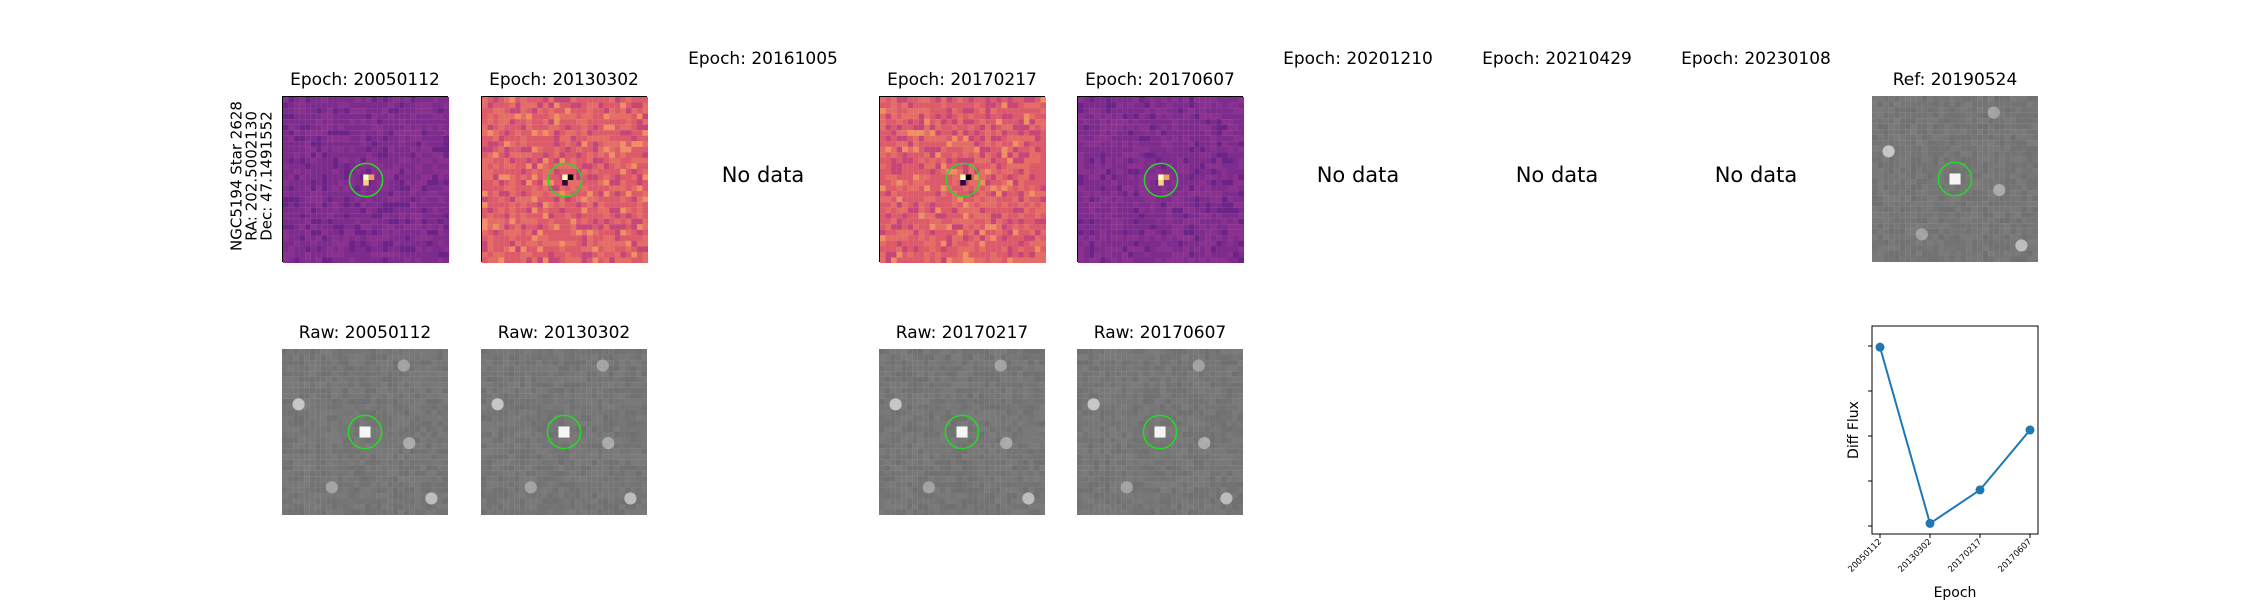 This screenshot has height=600, width=2250. What do you see at coordinates (2015, 556) in the screenshot?
I see `x-tick-label: 20170607` at bounding box center [2015, 556].